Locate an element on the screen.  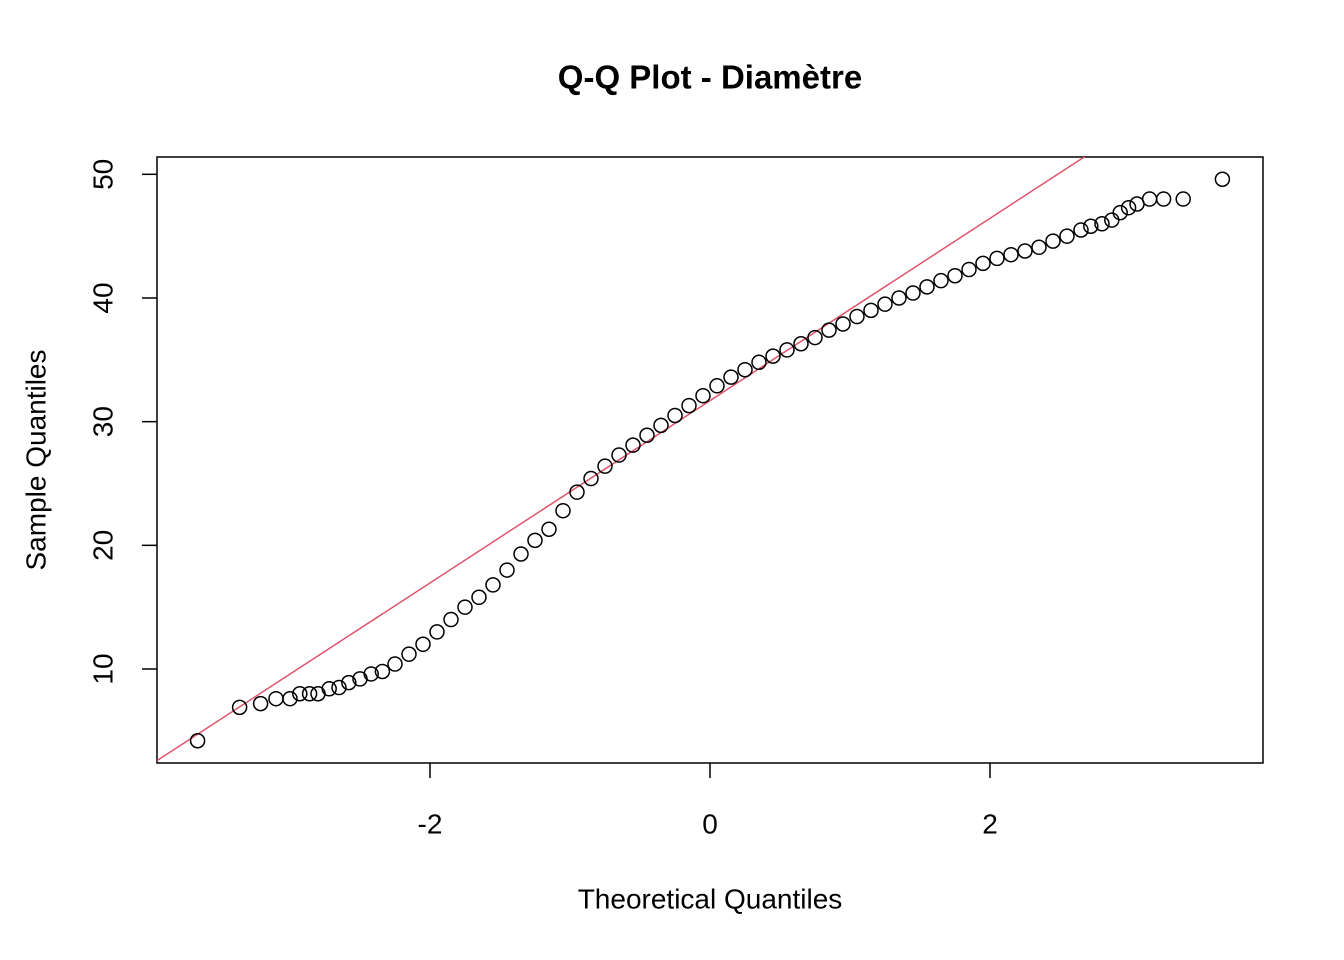
y-tick-label: 30 is located at coordinates (102, 421).